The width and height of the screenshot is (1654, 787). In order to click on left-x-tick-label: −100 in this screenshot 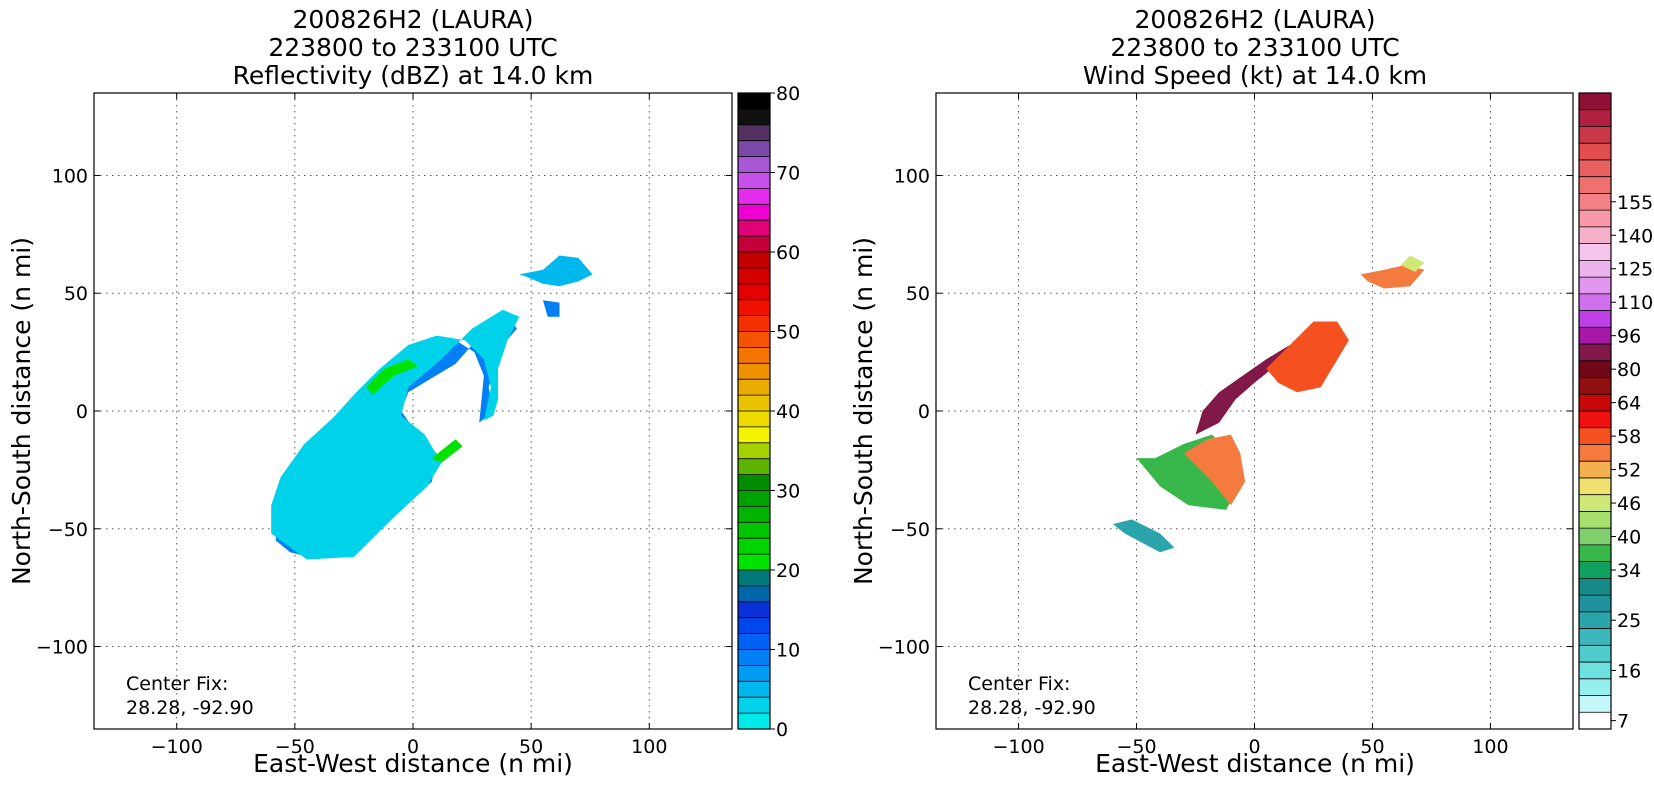, I will do `click(177, 747)`.